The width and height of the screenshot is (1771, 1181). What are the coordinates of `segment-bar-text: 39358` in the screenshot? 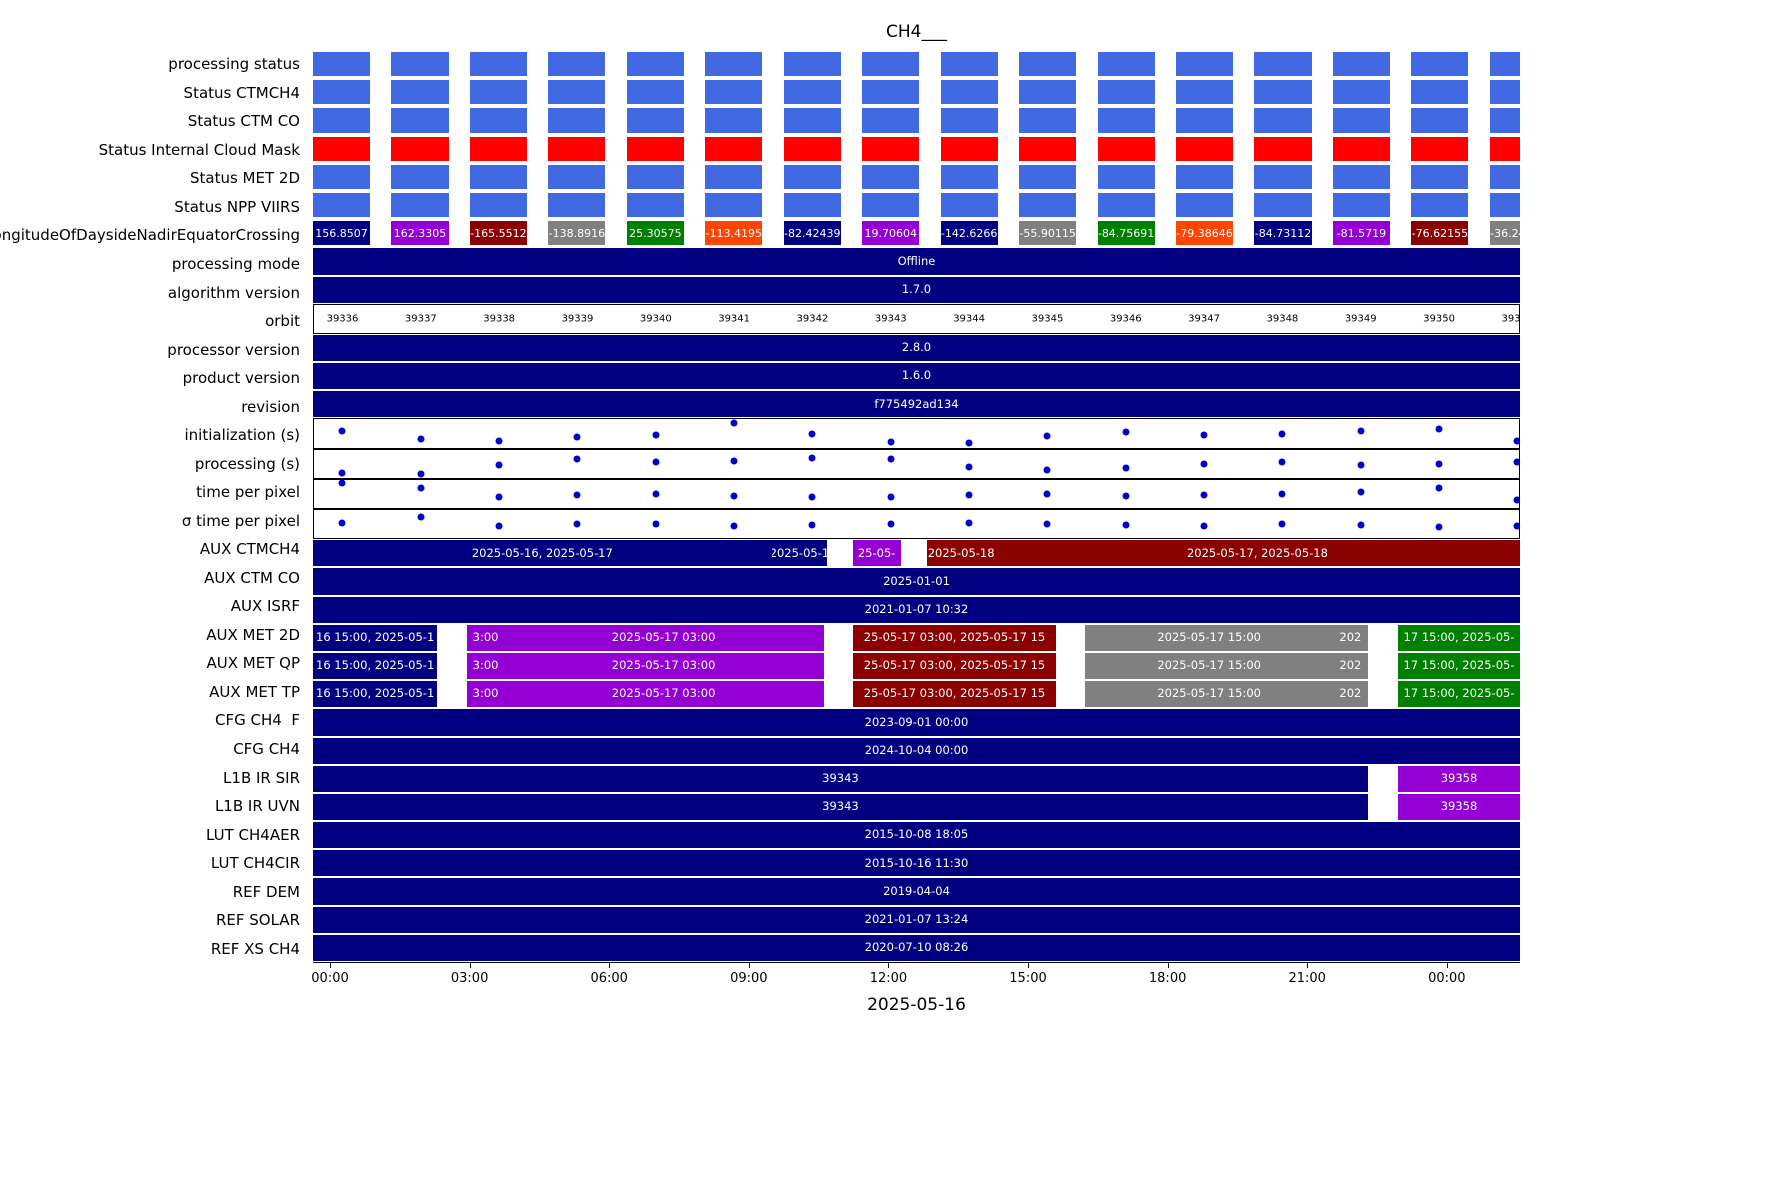 It's located at (1459, 778).